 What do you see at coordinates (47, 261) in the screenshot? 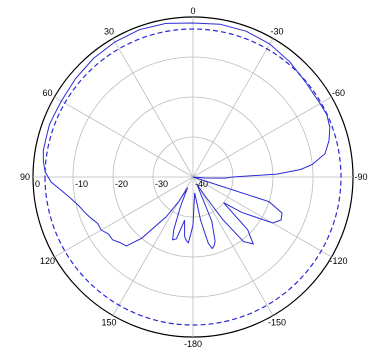
I see `angle-tick-label: 120` at bounding box center [47, 261].